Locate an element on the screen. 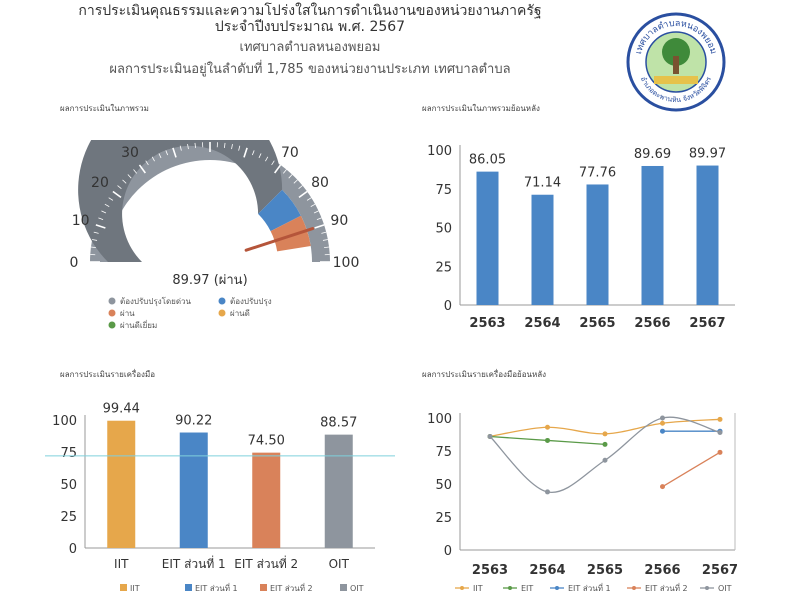 This screenshot has height=600, width=800. tool-y-tick-label: 75 is located at coordinates (68, 453).